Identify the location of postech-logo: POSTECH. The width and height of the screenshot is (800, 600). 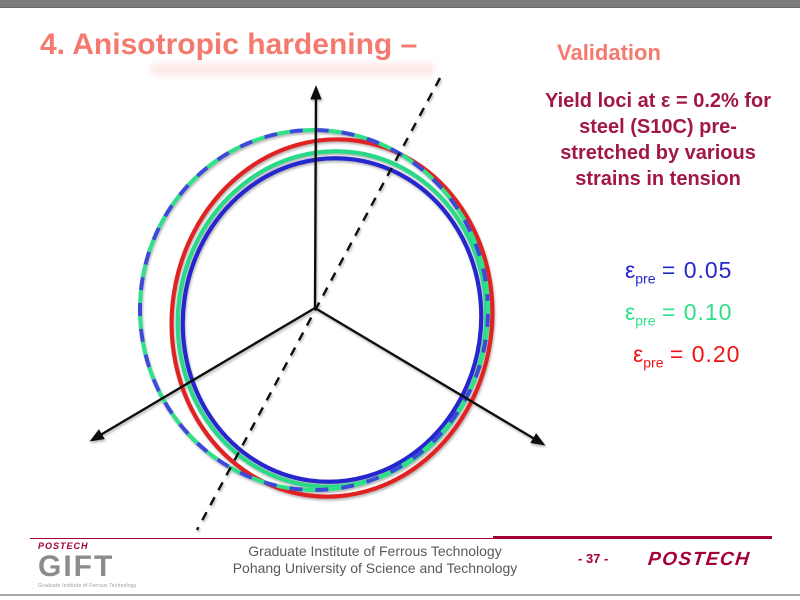
(699, 559).